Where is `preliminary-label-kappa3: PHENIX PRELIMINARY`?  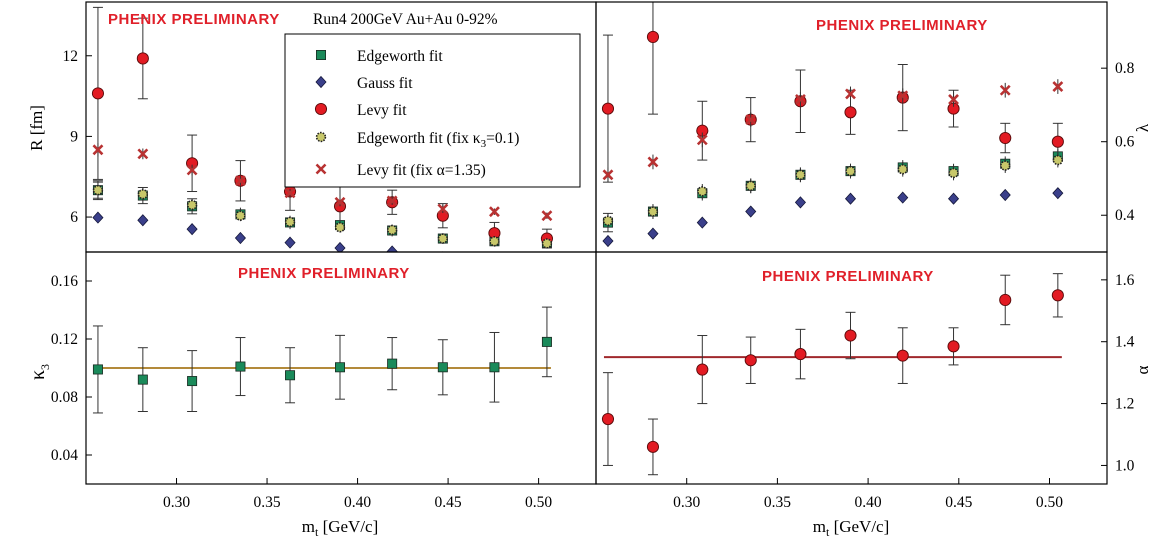
preliminary-label-kappa3: PHENIX PRELIMINARY is located at coordinates (324, 273).